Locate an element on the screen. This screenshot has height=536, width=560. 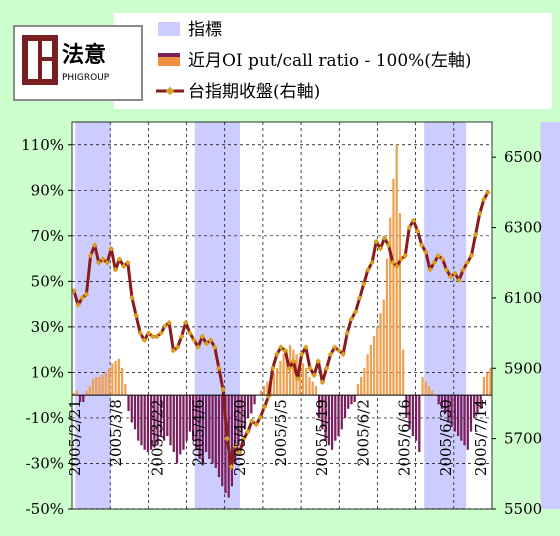
date-label-2: 2005/3/22 is located at coordinates (157, 437).